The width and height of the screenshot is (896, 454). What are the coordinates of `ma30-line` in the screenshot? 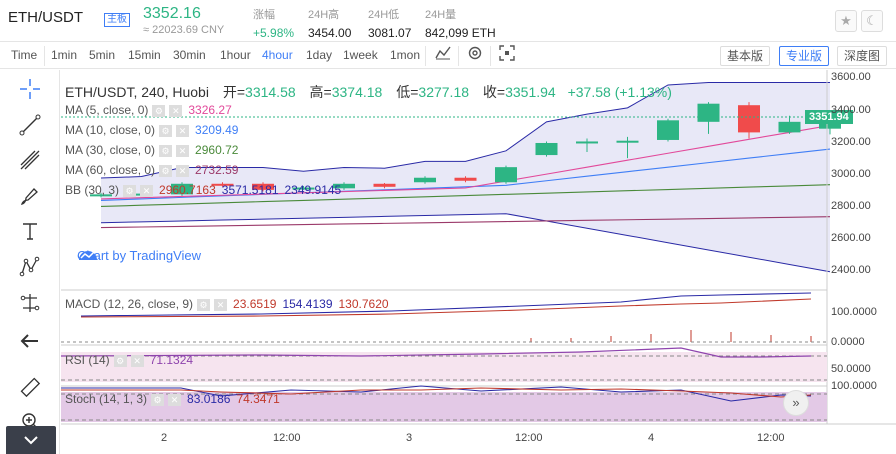 It's located at (465, 195).